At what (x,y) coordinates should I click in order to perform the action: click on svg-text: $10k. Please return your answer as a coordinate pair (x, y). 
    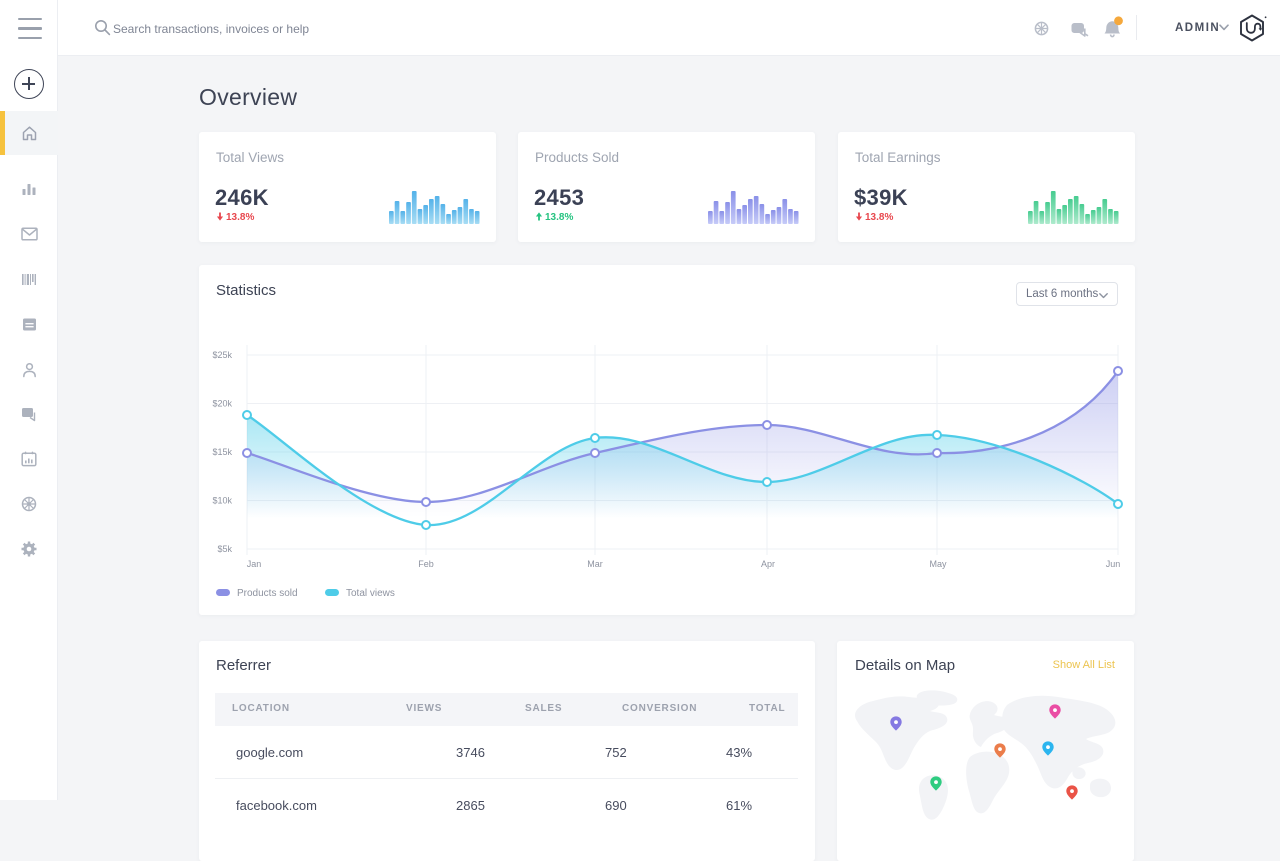
    Looking at the image, I should click on (222, 501).